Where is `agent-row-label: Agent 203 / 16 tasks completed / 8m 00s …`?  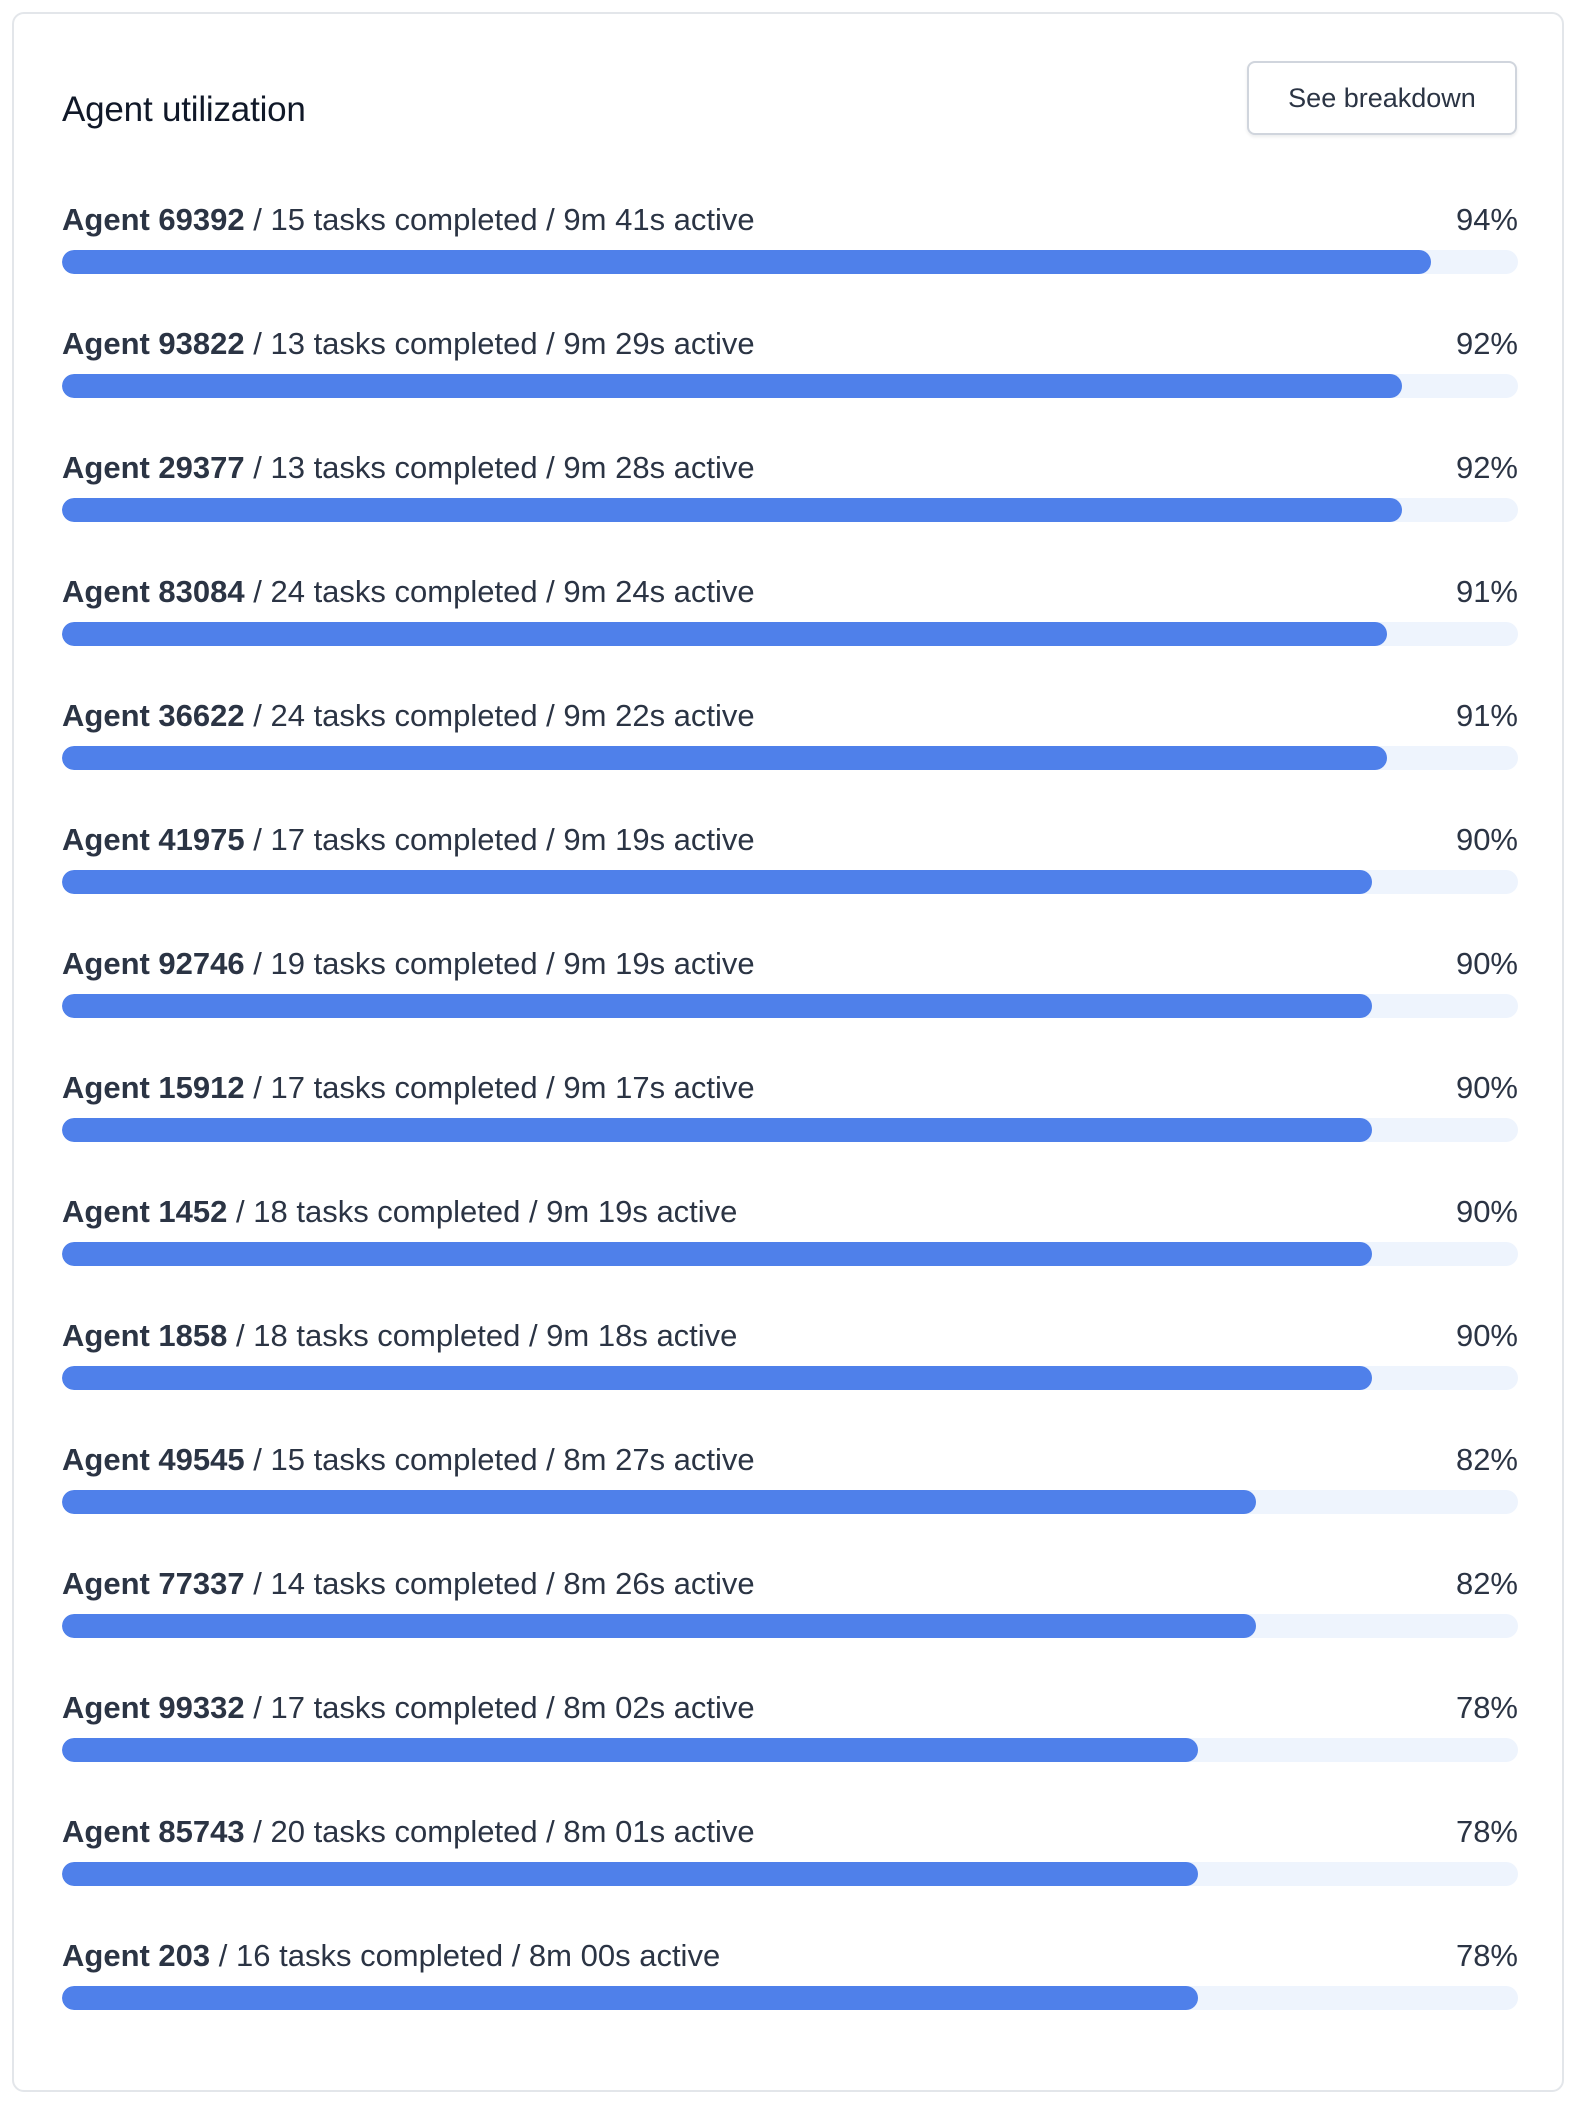 agent-row-label: Agent 203 / 16 tasks completed / 8m 00s … is located at coordinates (391, 1956).